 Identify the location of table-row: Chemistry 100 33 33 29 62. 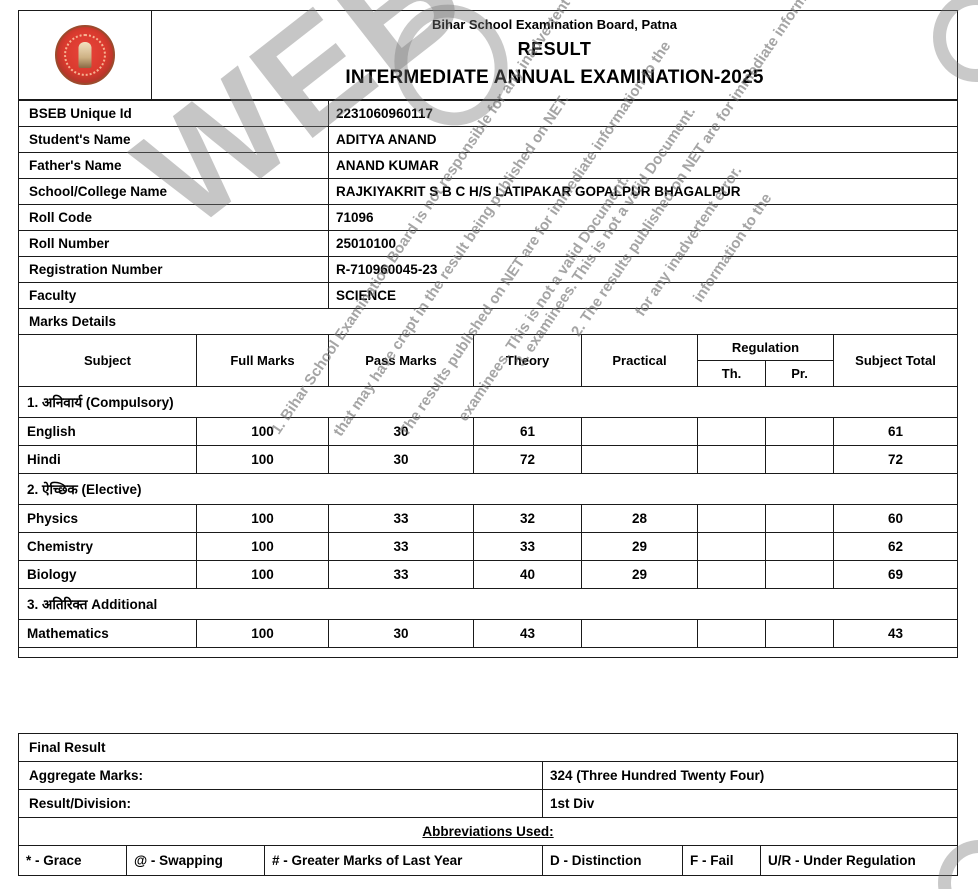
(488, 546).